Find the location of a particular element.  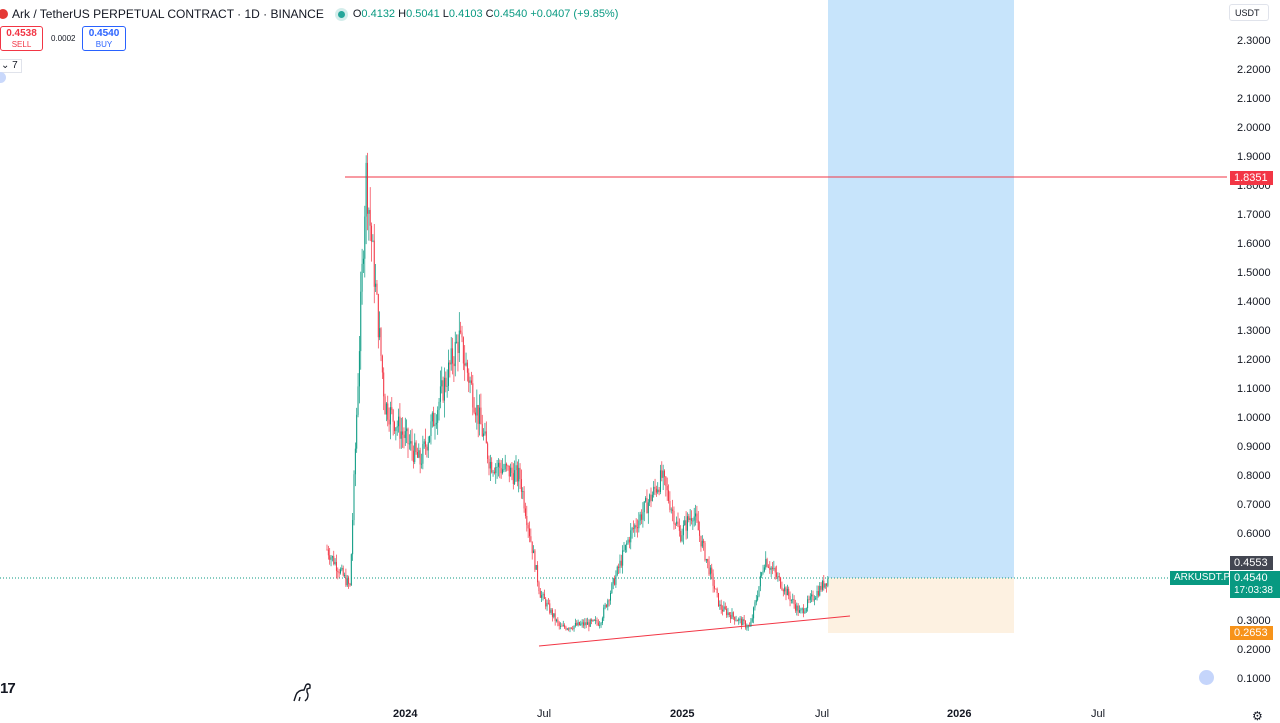

tradingview-logo-icon: 17 is located at coordinates (8, 688).